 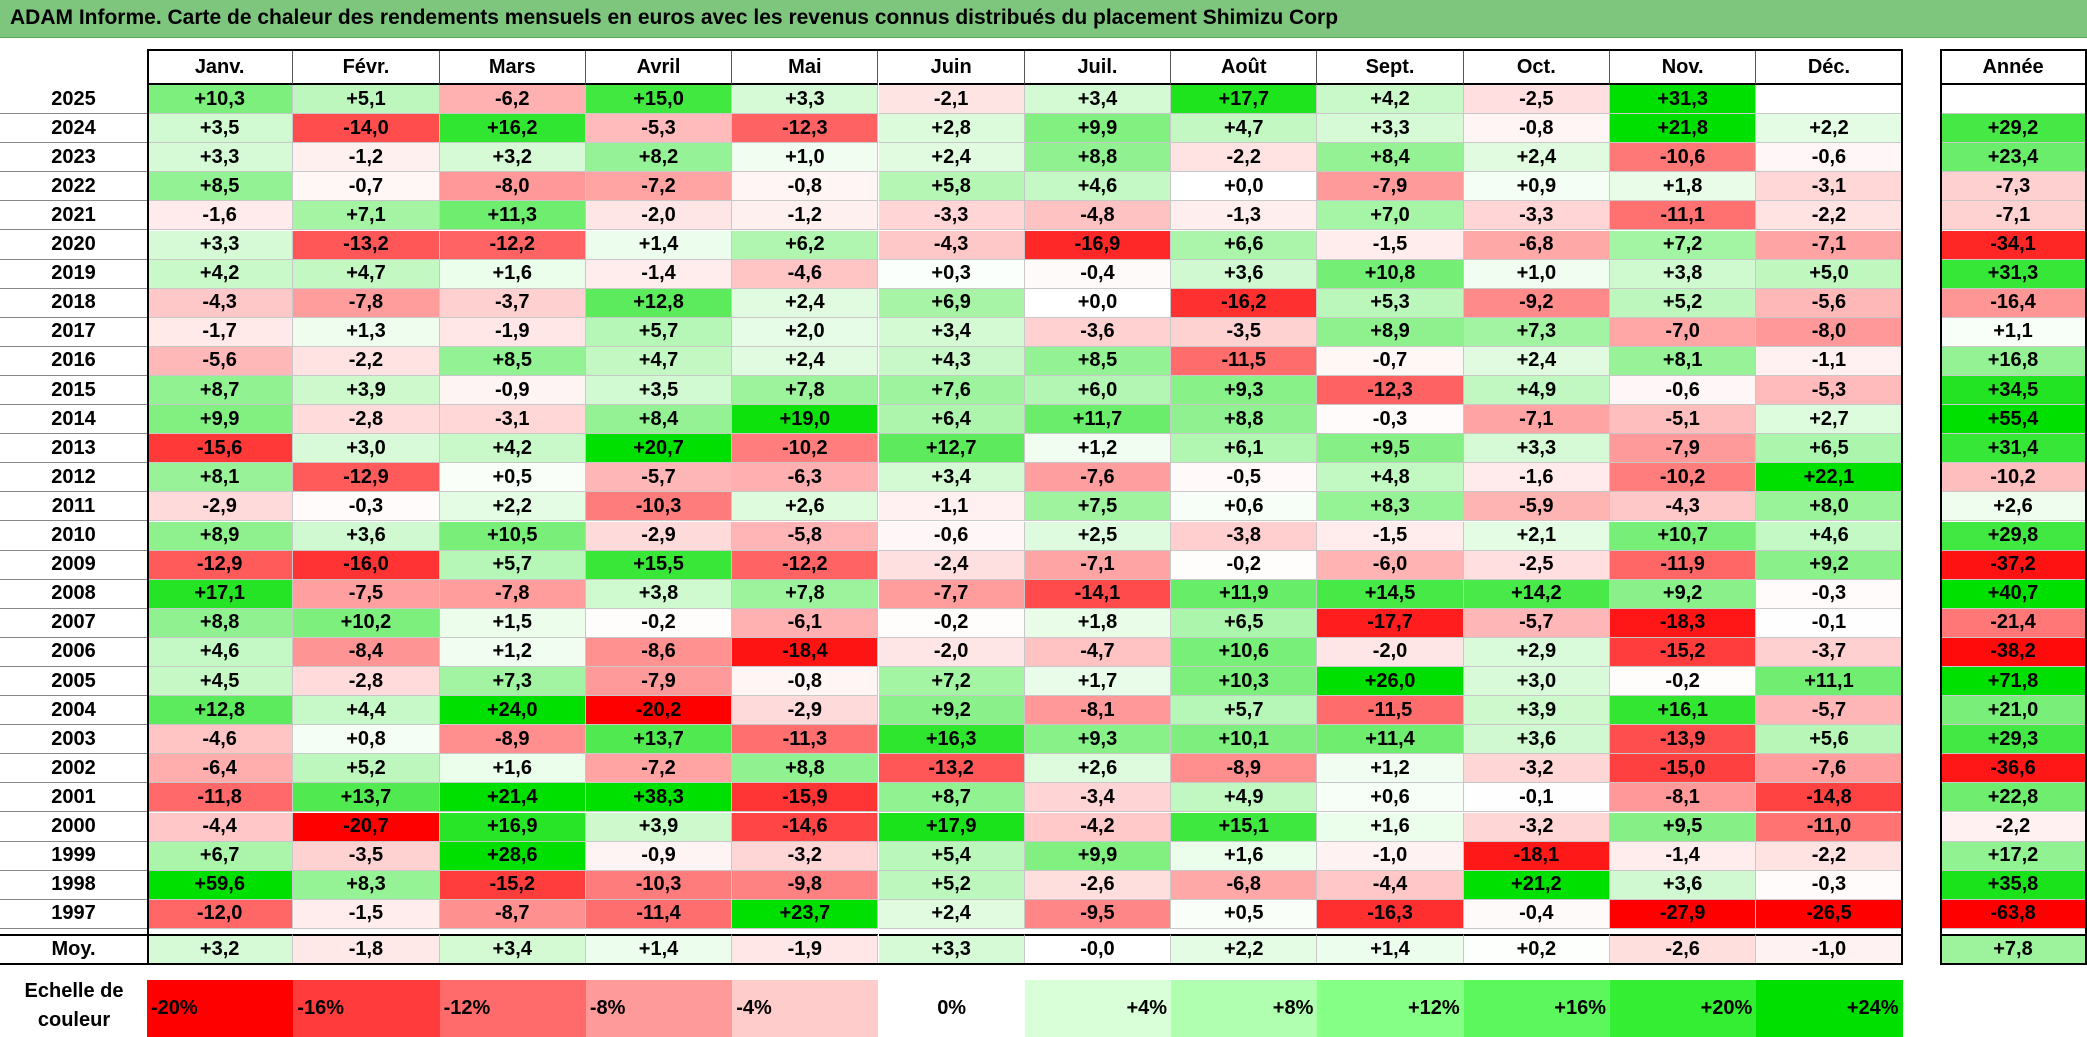 I want to click on year-label: 2014, so click(x=73, y=420).